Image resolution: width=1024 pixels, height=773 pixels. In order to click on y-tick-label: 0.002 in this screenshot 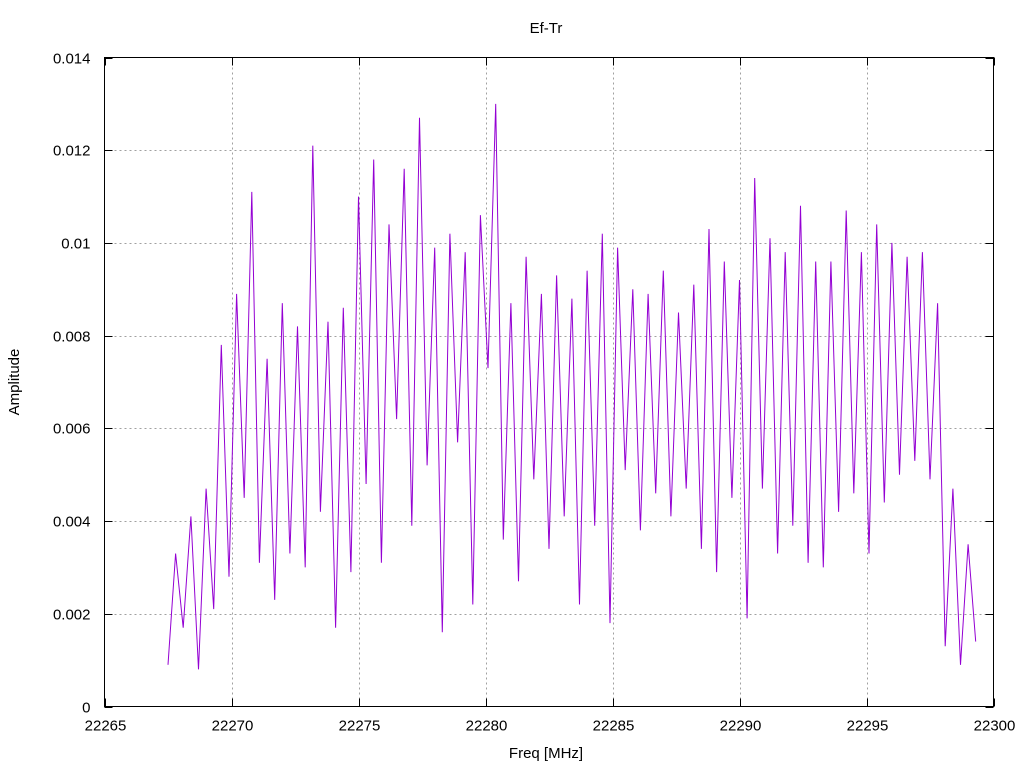, I will do `click(72, 615)`.